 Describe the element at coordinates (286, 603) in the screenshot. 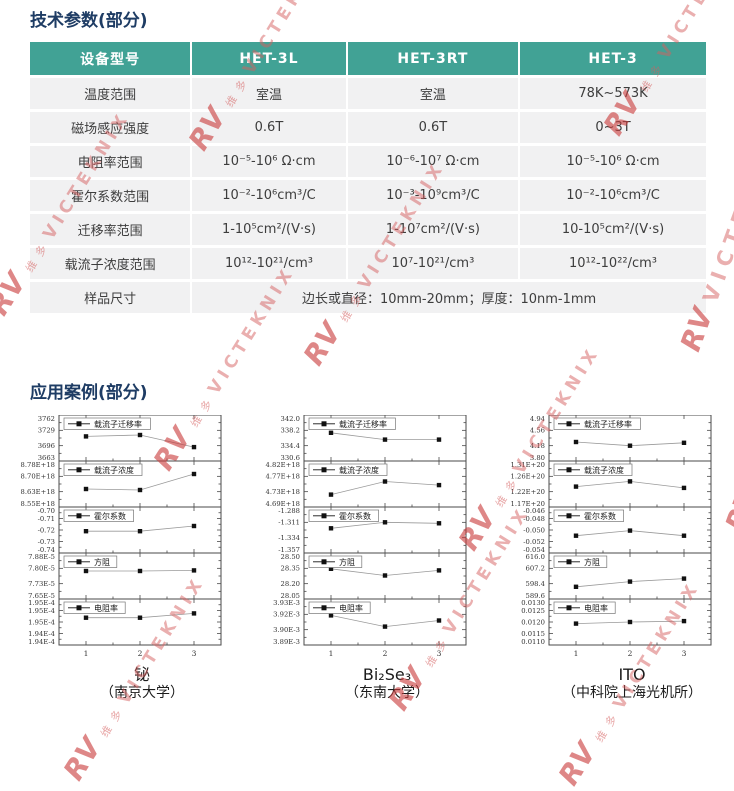

I see `svg-text: 3.93E-3` at that location.